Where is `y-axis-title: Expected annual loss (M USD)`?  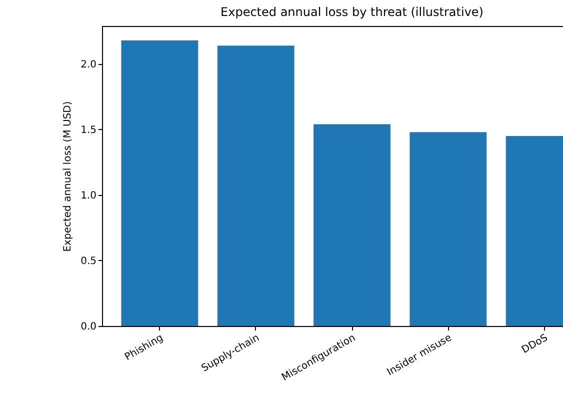
y-axis-title: Expected annual loss (M USD) is located at coordinates (68, 176).